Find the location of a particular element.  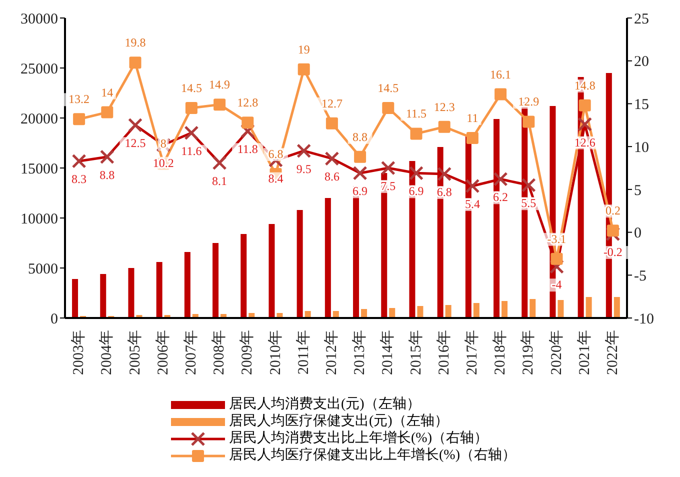

y-tick-label: 30000 is located at coordinates (39, 19).